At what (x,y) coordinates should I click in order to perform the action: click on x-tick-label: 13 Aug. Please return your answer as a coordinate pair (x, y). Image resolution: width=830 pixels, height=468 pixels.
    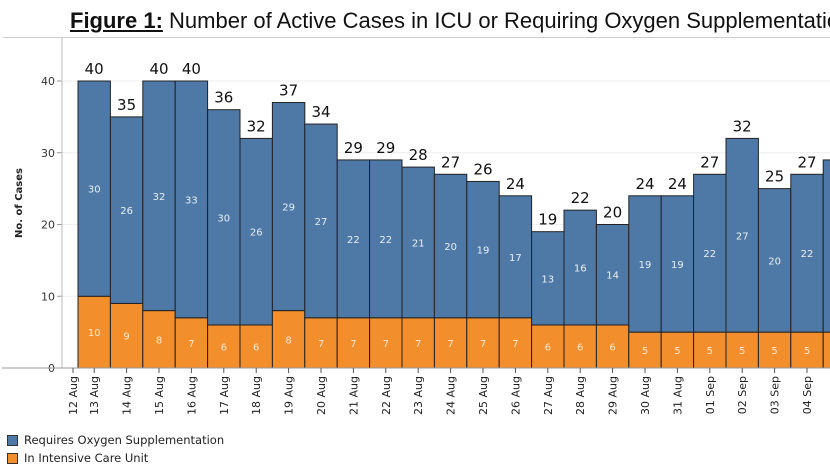
    Looking at the image, I should click on (94, 395).